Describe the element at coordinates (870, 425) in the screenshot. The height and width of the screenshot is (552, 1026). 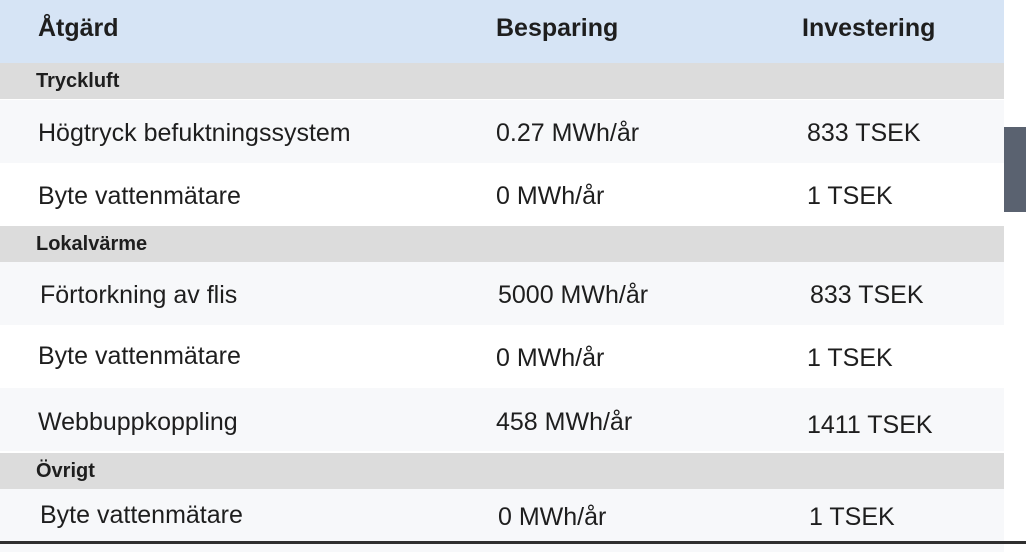
I see `cell-investment: 1411 TSEK` at that location.